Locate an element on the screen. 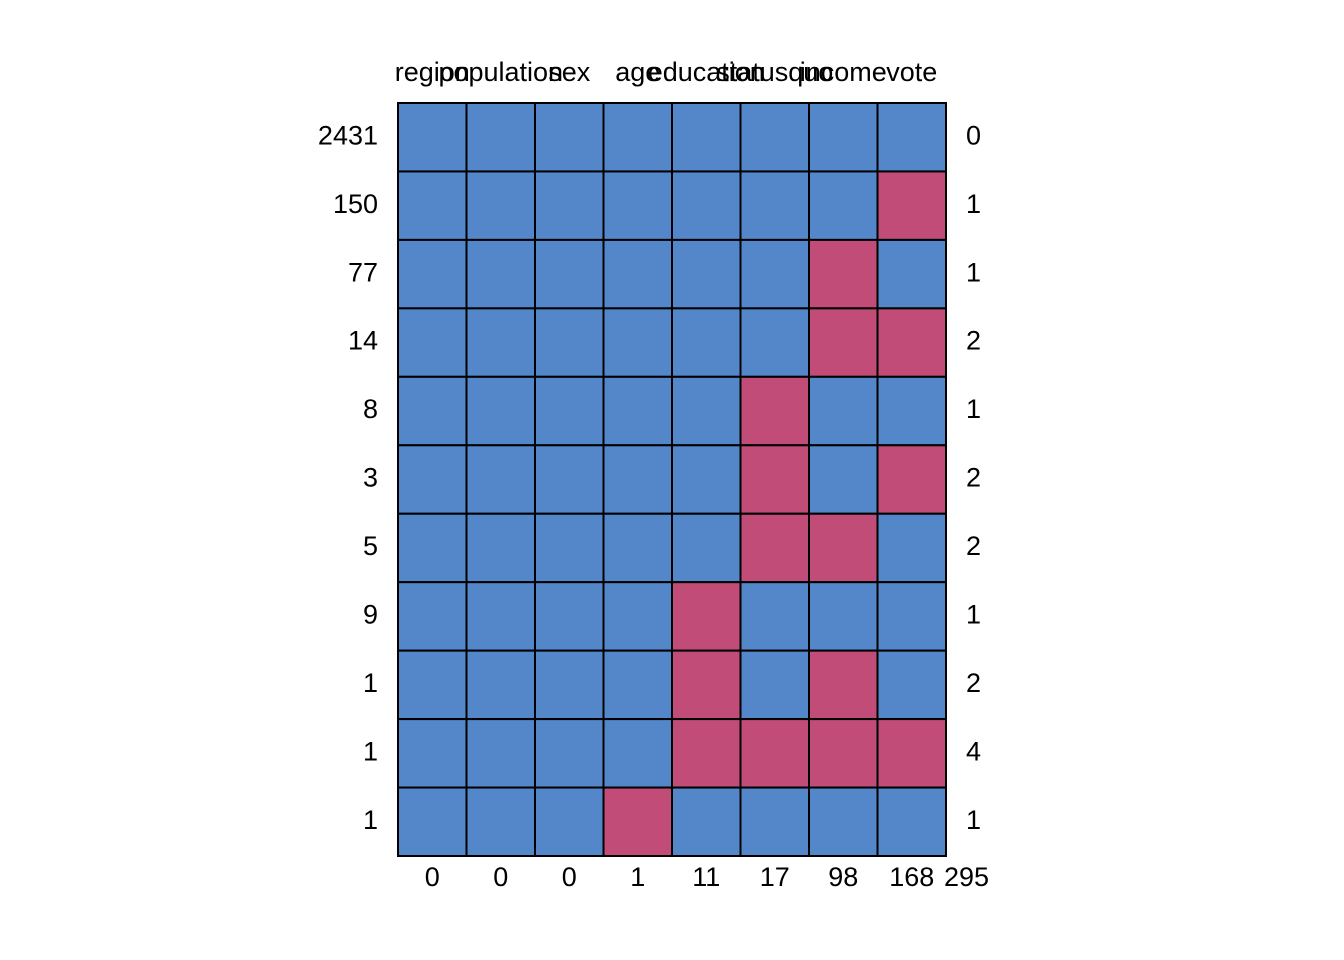 The height and width of the screenshot is (960, 1344). column-missing: 168 is located at coordinates (911, 877).